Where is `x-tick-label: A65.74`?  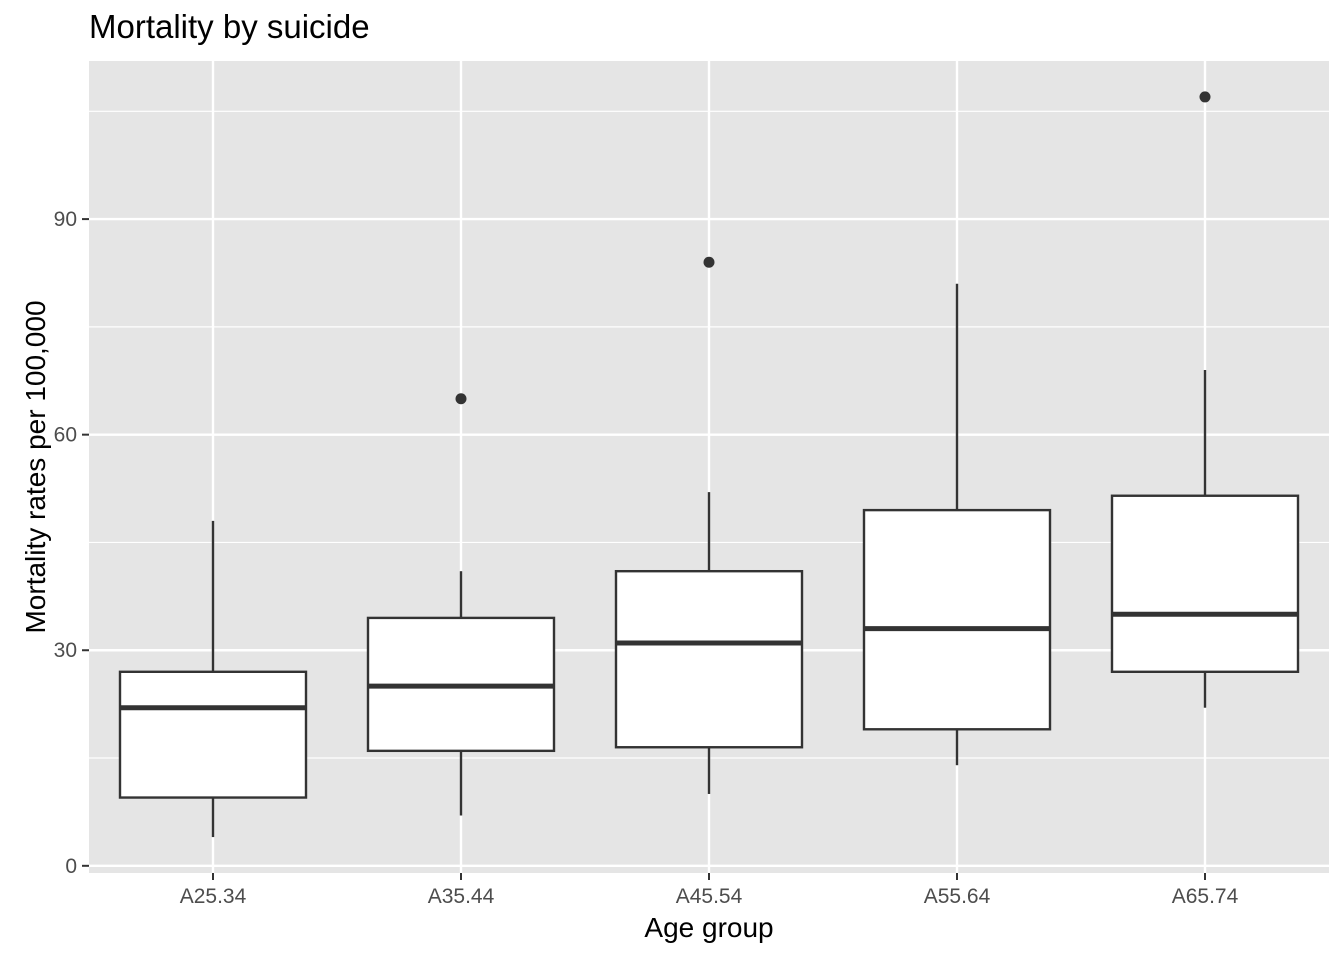 x-tick-label: A65.74 is located at coordinates (1205, 896).